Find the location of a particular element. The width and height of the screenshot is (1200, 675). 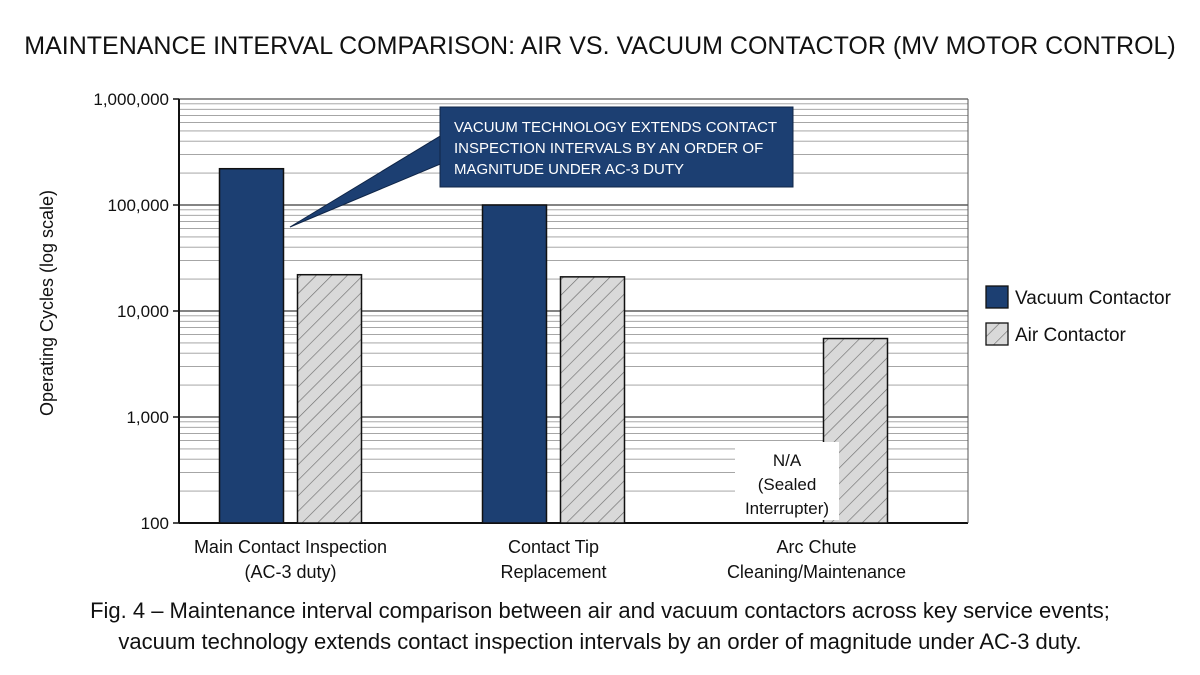

legend-label: Air Contactor is located at coordinates (1071, 335).